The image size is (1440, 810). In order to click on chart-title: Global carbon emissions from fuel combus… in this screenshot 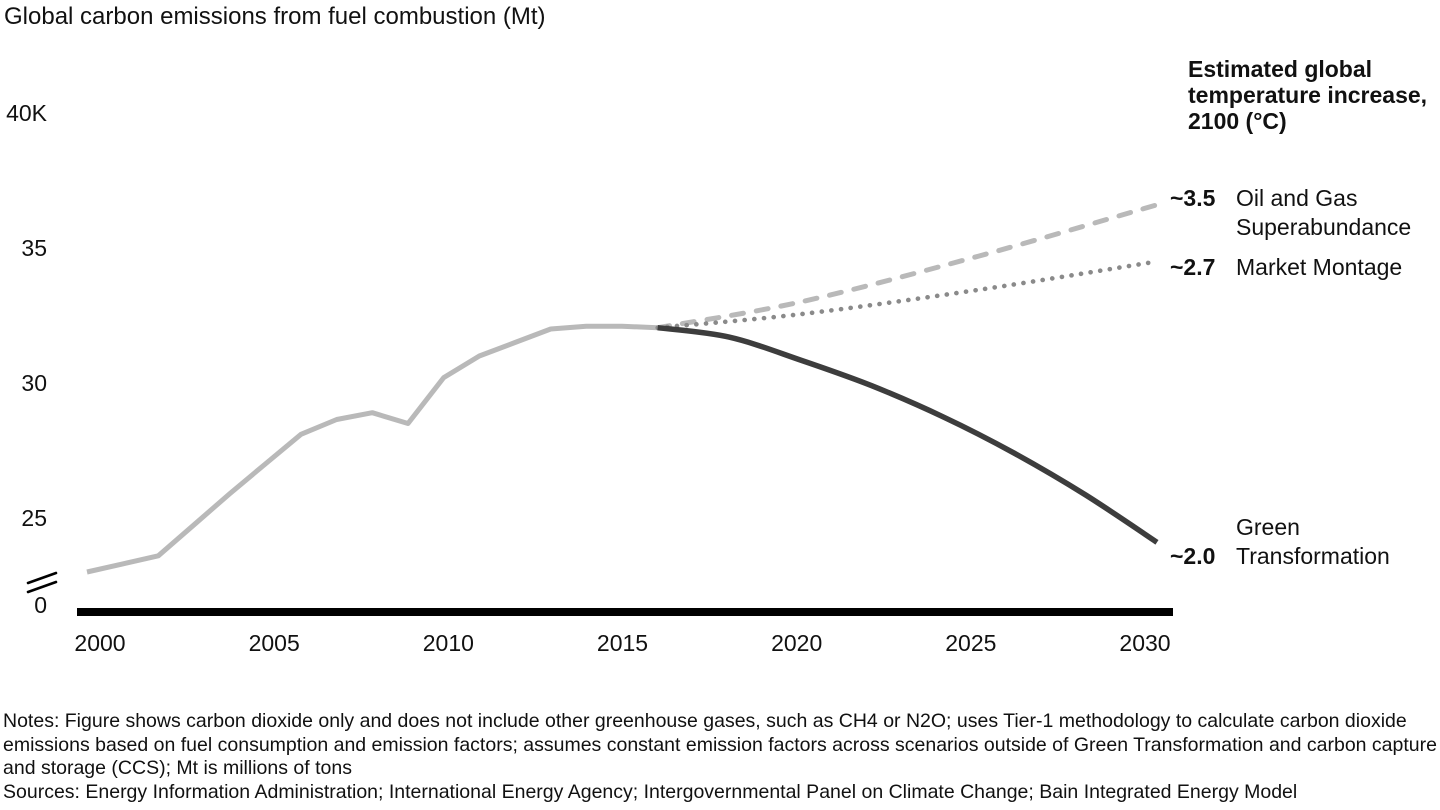, I will do `click(275, 16)`.